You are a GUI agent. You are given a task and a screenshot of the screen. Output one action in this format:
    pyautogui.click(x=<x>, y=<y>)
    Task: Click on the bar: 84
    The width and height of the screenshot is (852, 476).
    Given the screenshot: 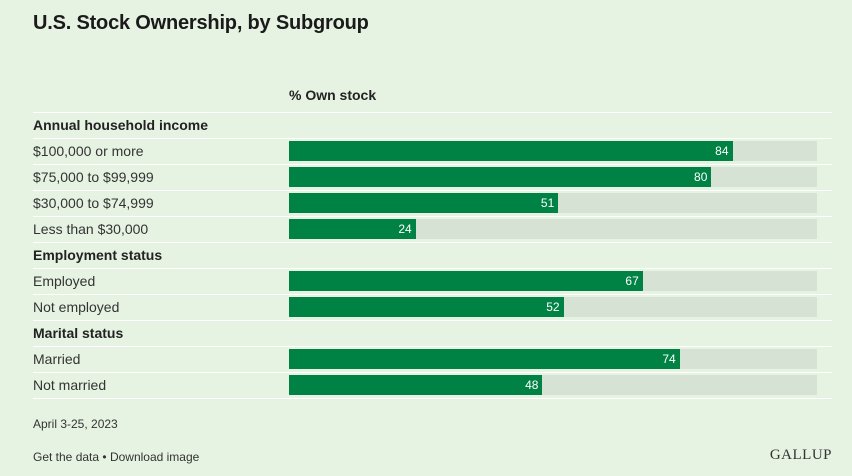 What is the action you would take?
    pyautogui.click(x=511, y=151)
    